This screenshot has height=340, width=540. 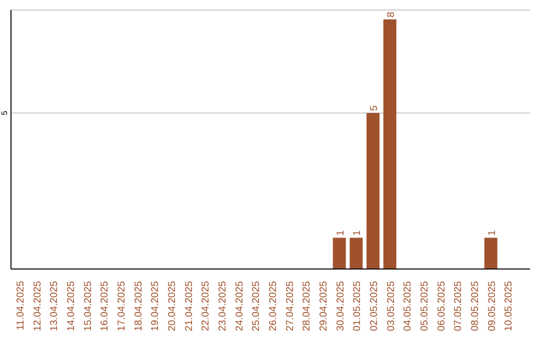 I want to click on x-tick-label: 09.05.2025, so click(x=492, y=306).